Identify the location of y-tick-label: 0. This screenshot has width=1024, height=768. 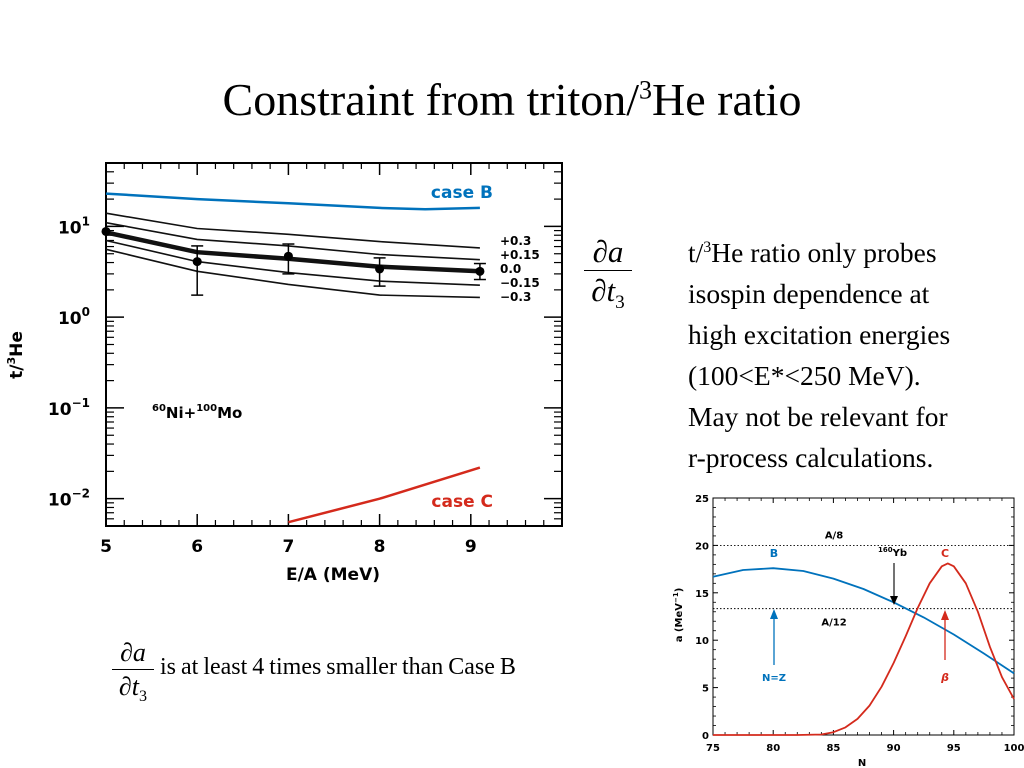
(705, 736).